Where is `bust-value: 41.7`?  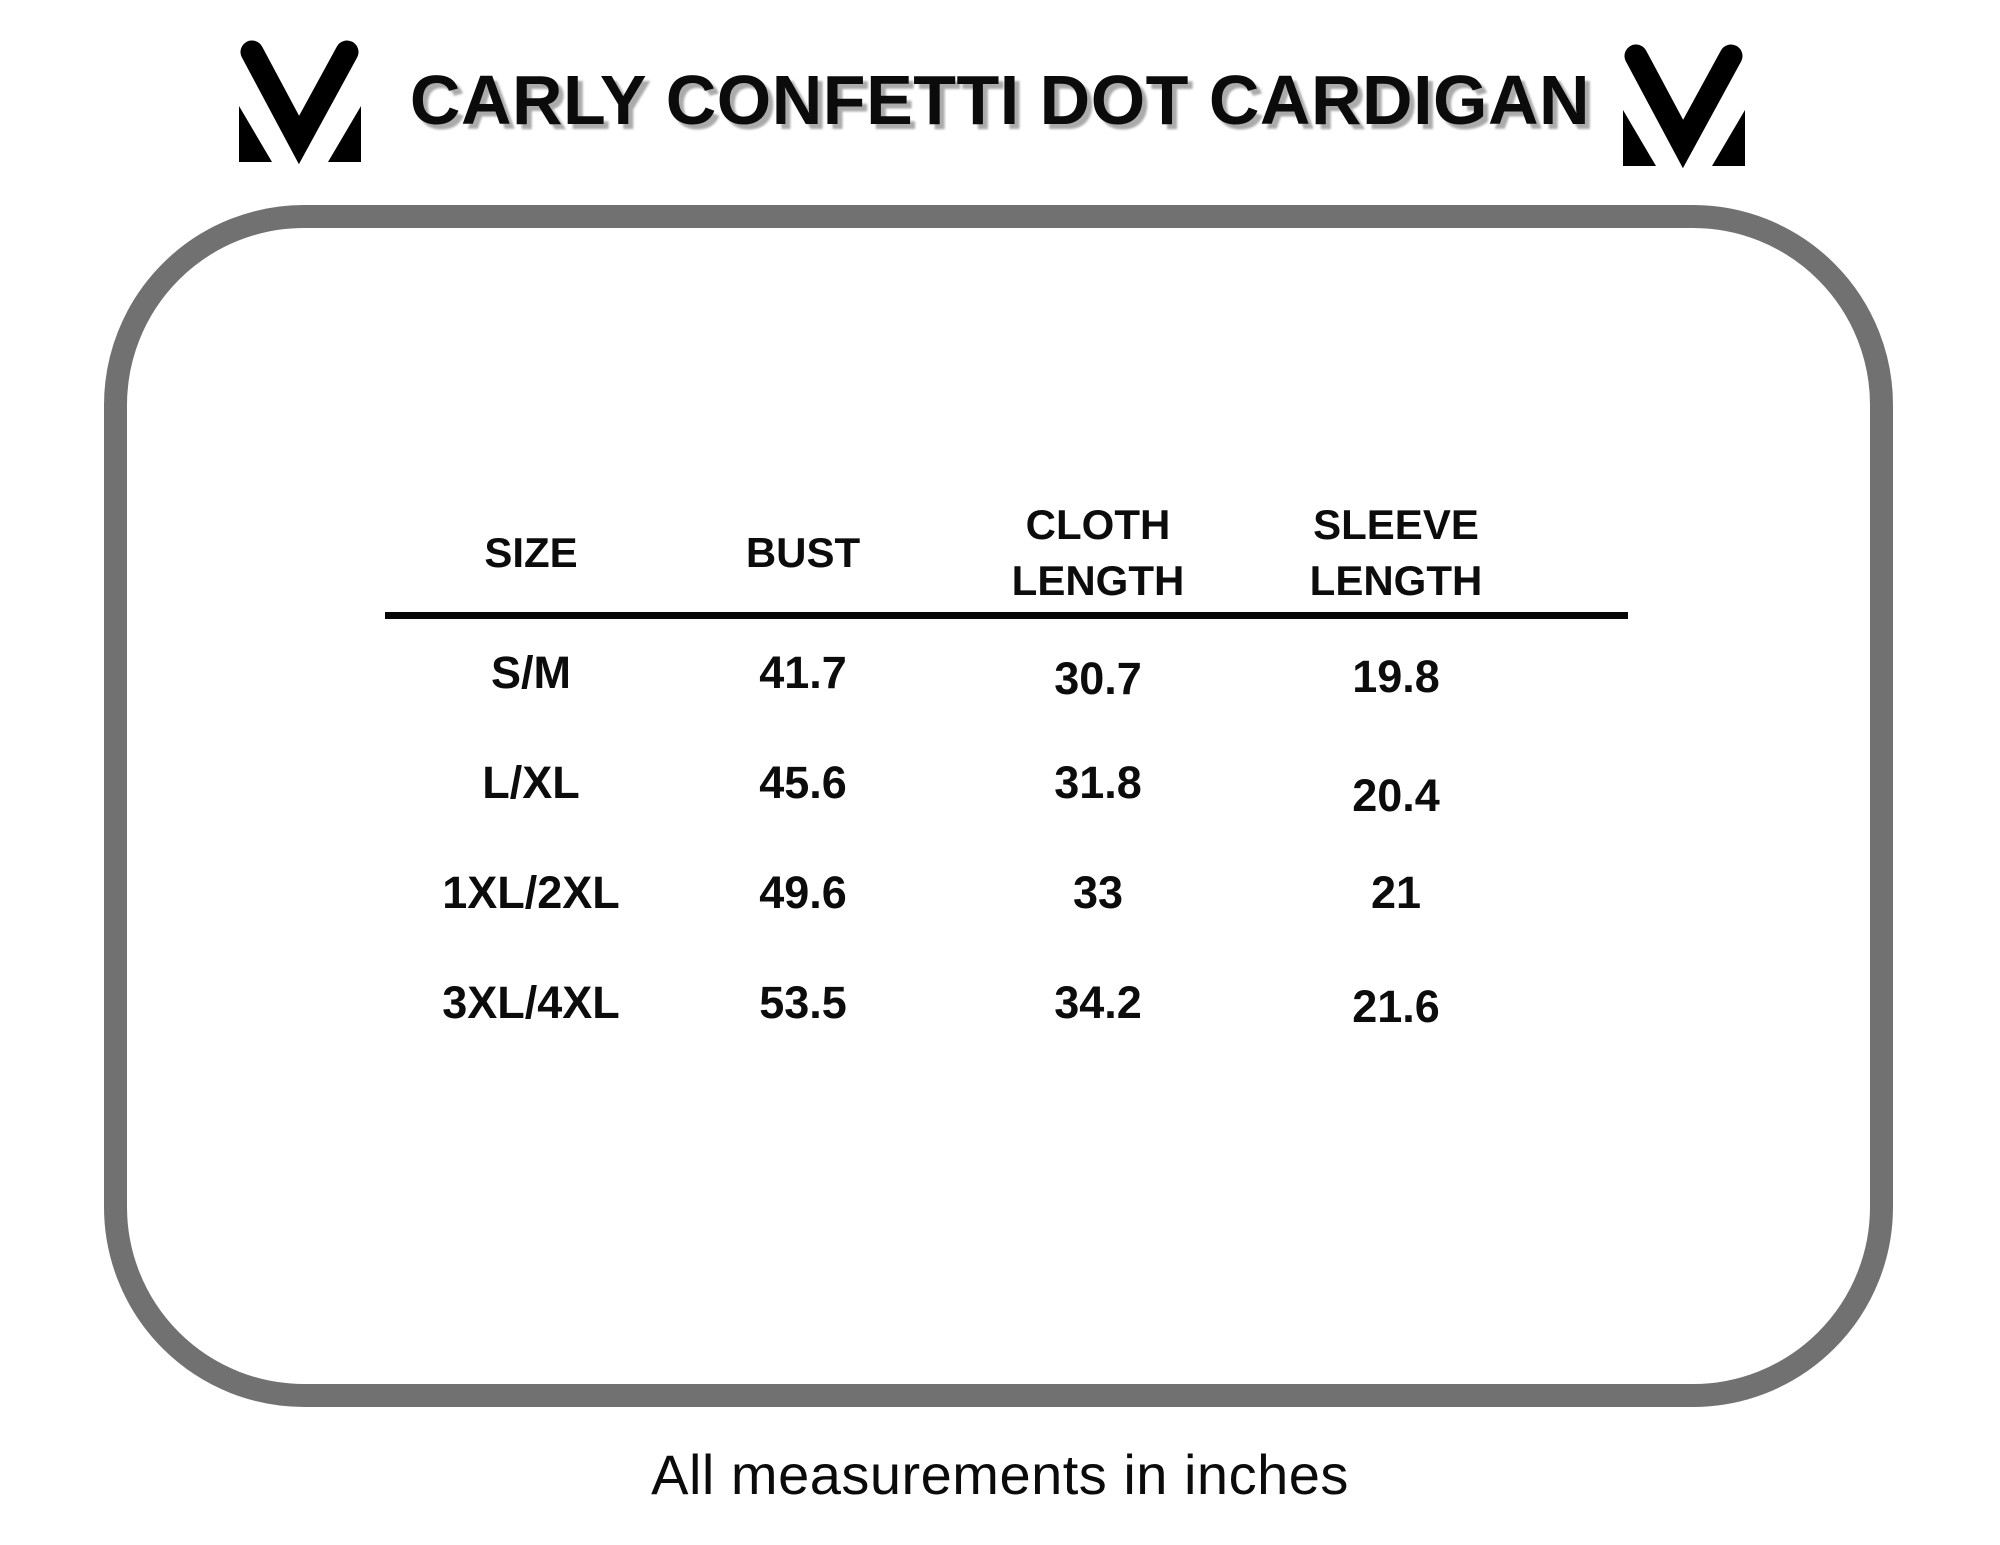 bust-value: 41.7 is located at coordinates (803, 672).